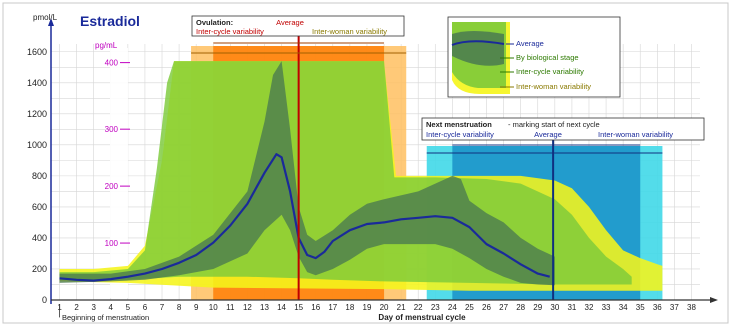 Image resolution: width=731 pixels, height=326 pixels. What do you see at coordinates (110, 21) in the screenshot?
I see `chart-title: Estradiol` at bounding box center [110, 21].